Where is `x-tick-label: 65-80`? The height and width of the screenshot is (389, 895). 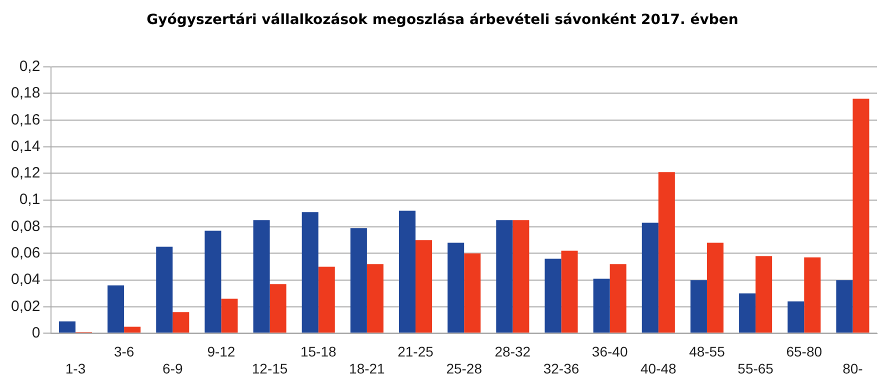 x-tick-label: 65-80 is located at coordinates (804, 352).